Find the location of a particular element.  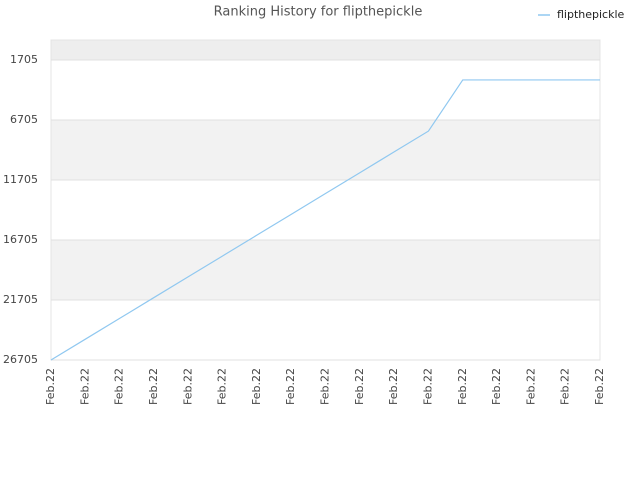

y-tick-label: 11705 is located at coordinates (20, 179).